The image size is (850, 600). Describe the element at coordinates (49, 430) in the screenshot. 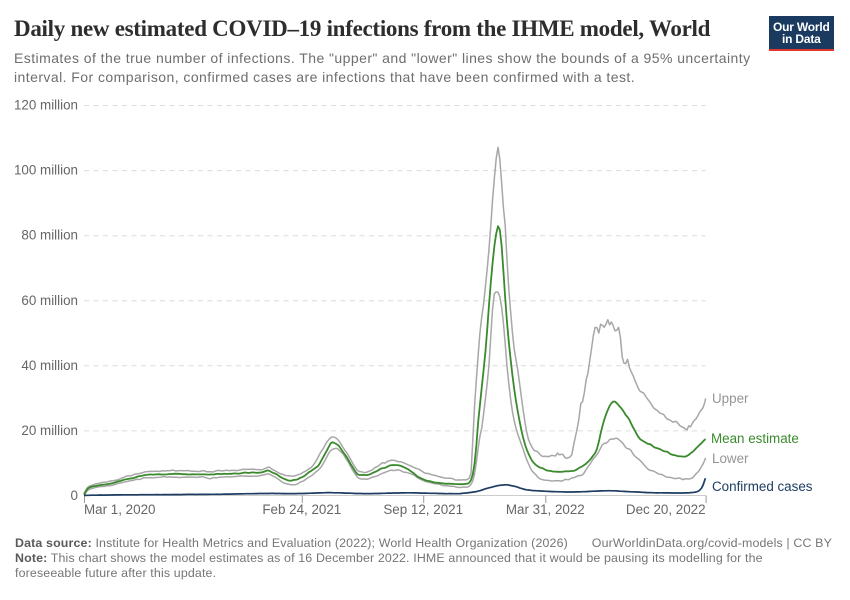

I see `svg-text: 20 million` at that location.